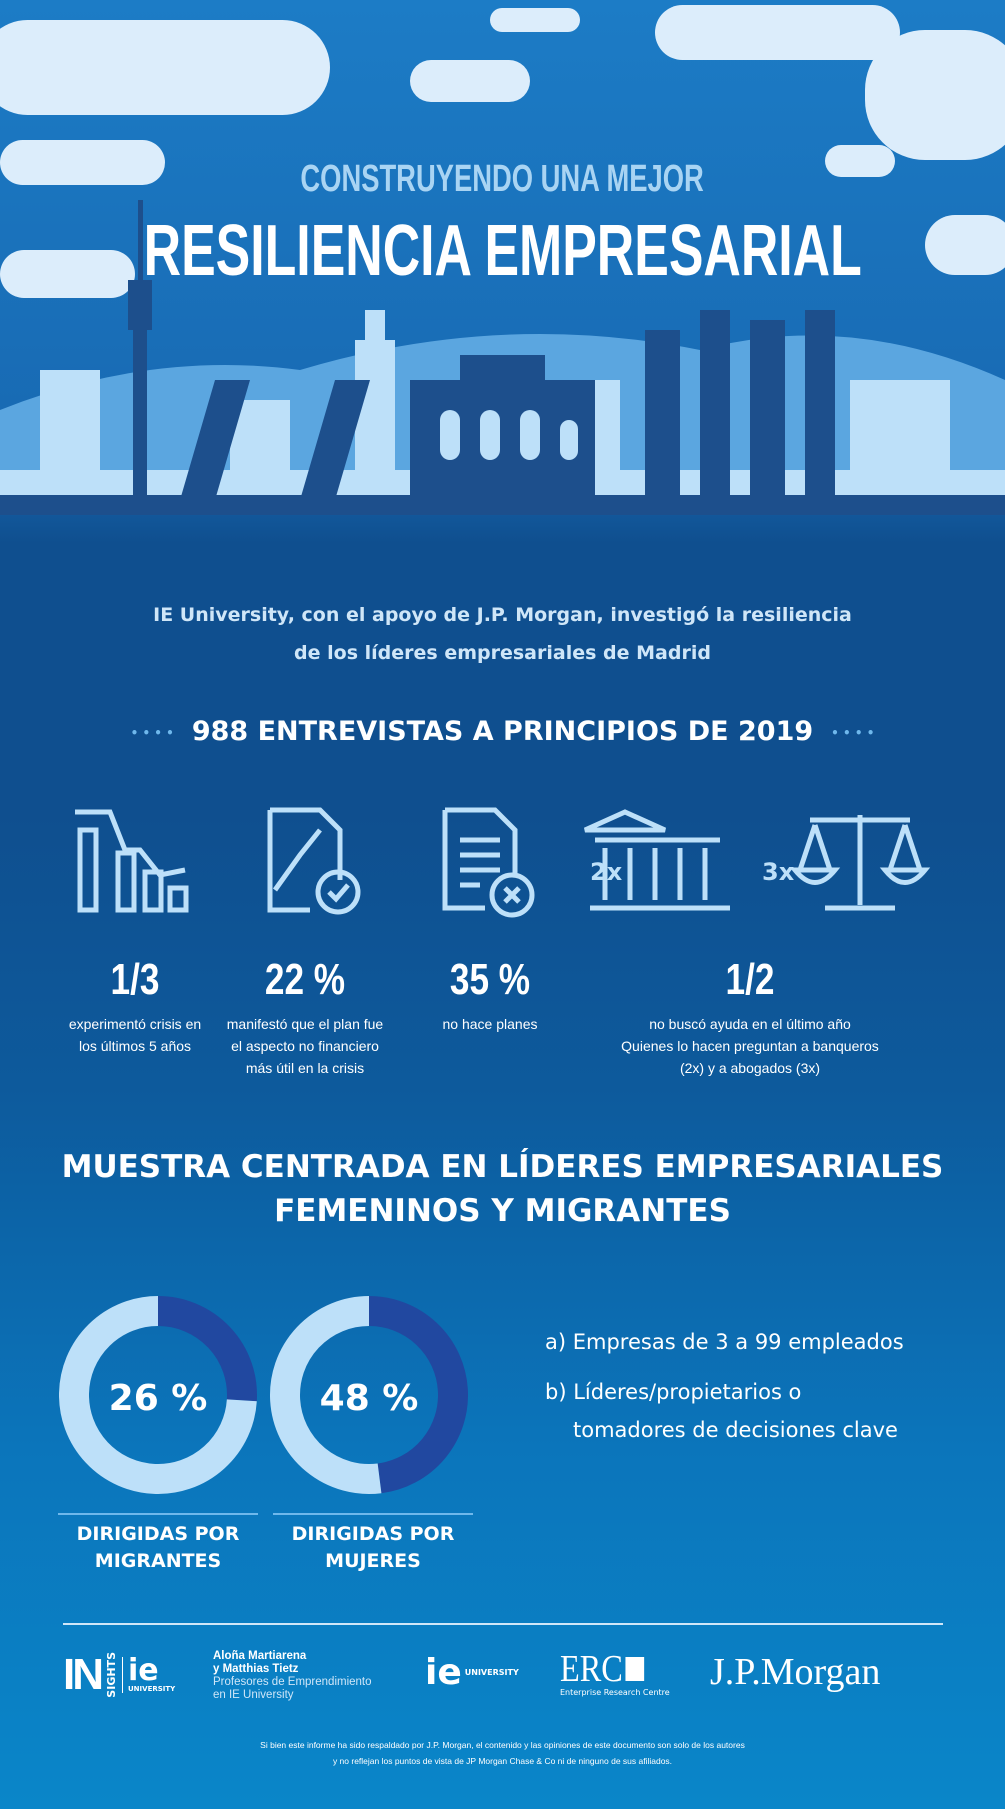 The image size is (1005, 1809). I want to click on caption-line: MUJERES, so click(373, 1561).